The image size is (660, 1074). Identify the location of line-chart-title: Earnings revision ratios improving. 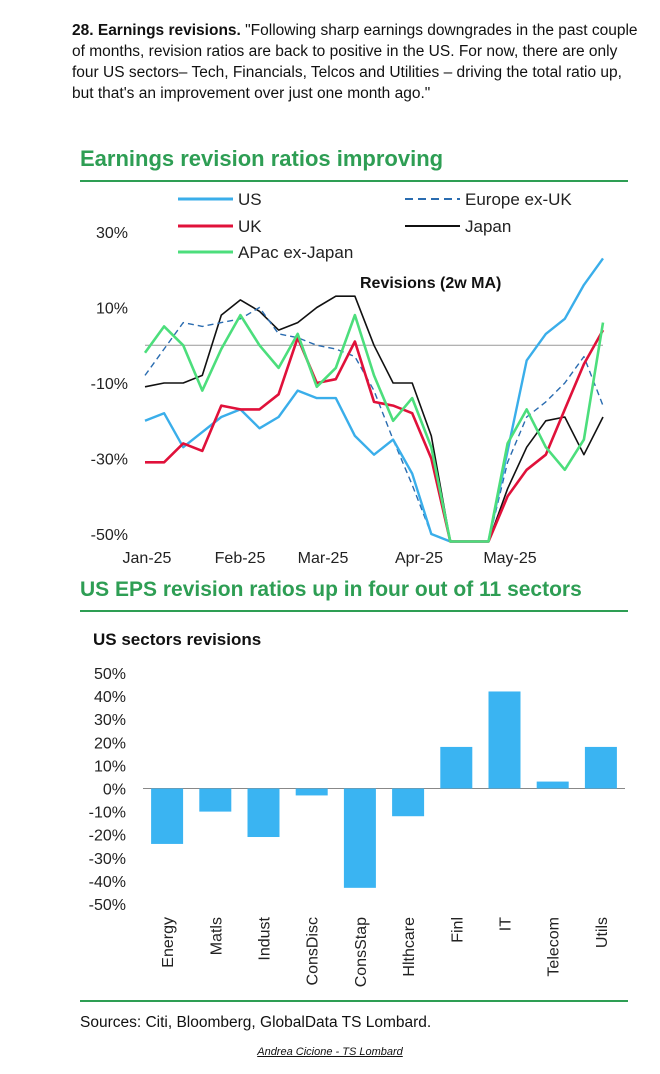
(262, 158).